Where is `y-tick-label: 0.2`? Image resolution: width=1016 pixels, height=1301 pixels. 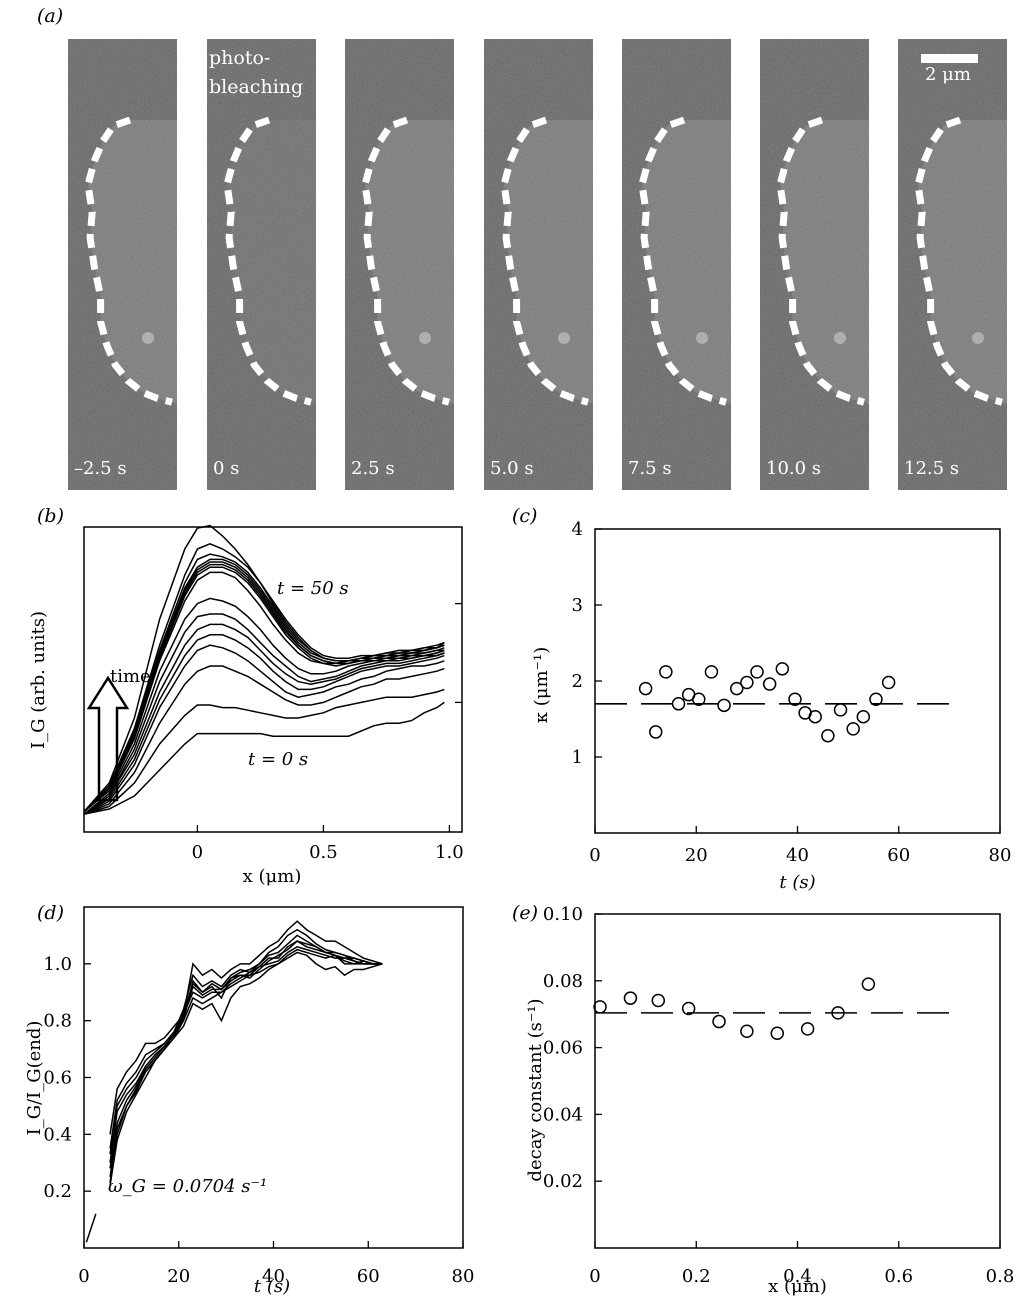
y-tick-label: 0.2 is located at coordinates (57, 1191).